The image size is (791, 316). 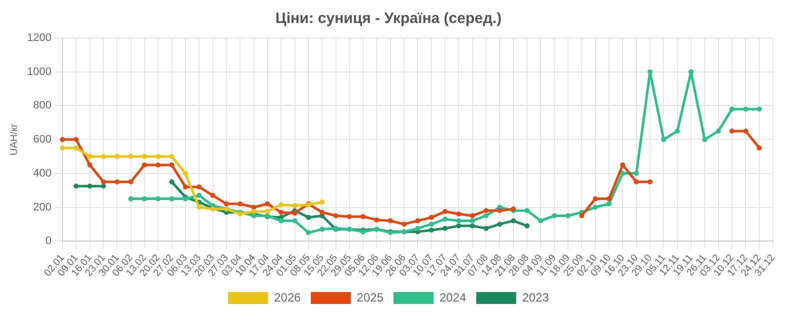 I want to click on y-tick-label: 1200, so click(x=39, y=38).